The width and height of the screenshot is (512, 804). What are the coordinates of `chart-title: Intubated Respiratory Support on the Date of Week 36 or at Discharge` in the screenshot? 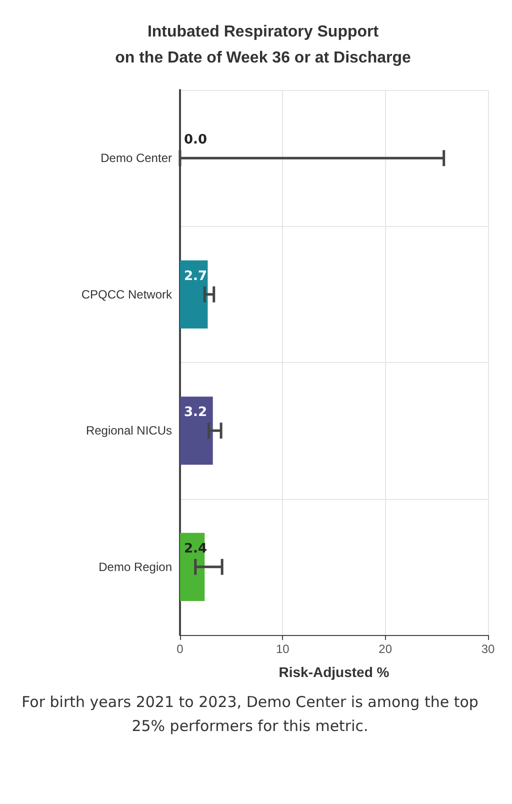 It's located at (263, 45).